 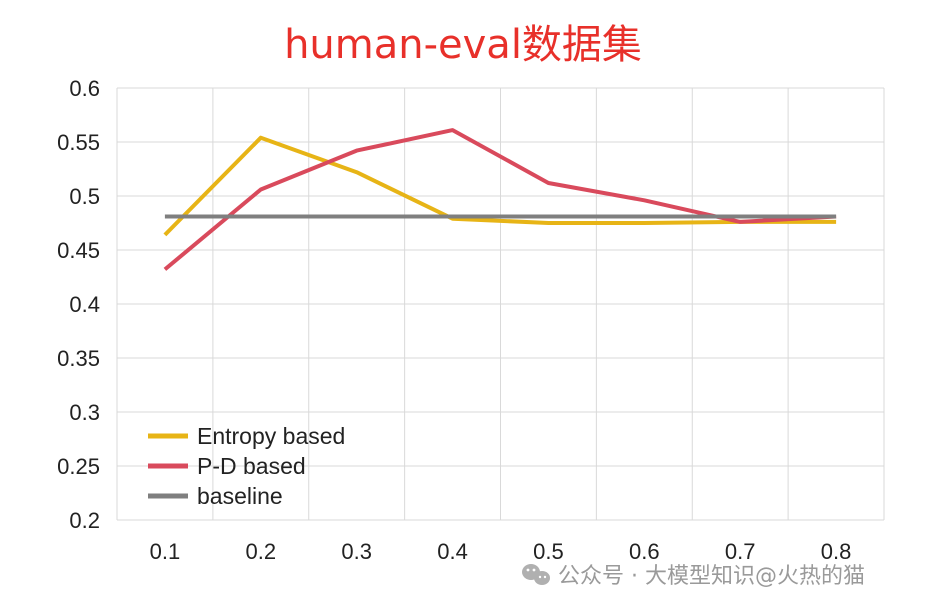 What do you see at coordinates (501, 551) in the screenshot?
I see `x-axis-ticks: 0.1 0.2 0.3 0.4 0.5 0.6 0.7 0.8` at bounding box center [501, 551].